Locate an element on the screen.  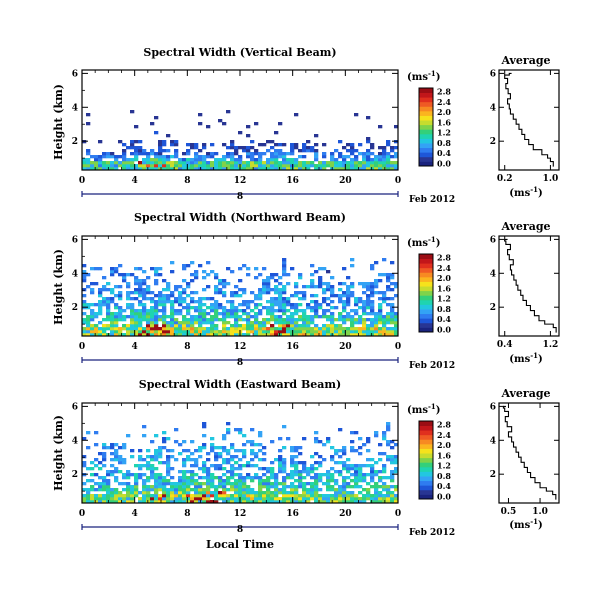
x-tick-label: 16 is located at coordinates (292, 347).